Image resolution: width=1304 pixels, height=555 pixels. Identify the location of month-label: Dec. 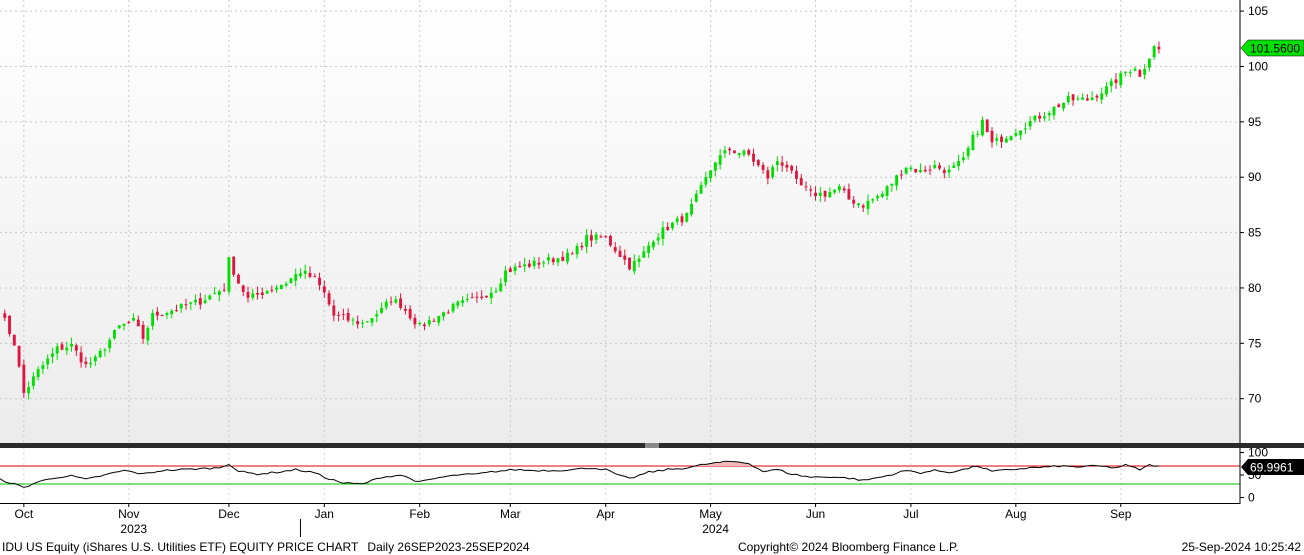
(228, 514).